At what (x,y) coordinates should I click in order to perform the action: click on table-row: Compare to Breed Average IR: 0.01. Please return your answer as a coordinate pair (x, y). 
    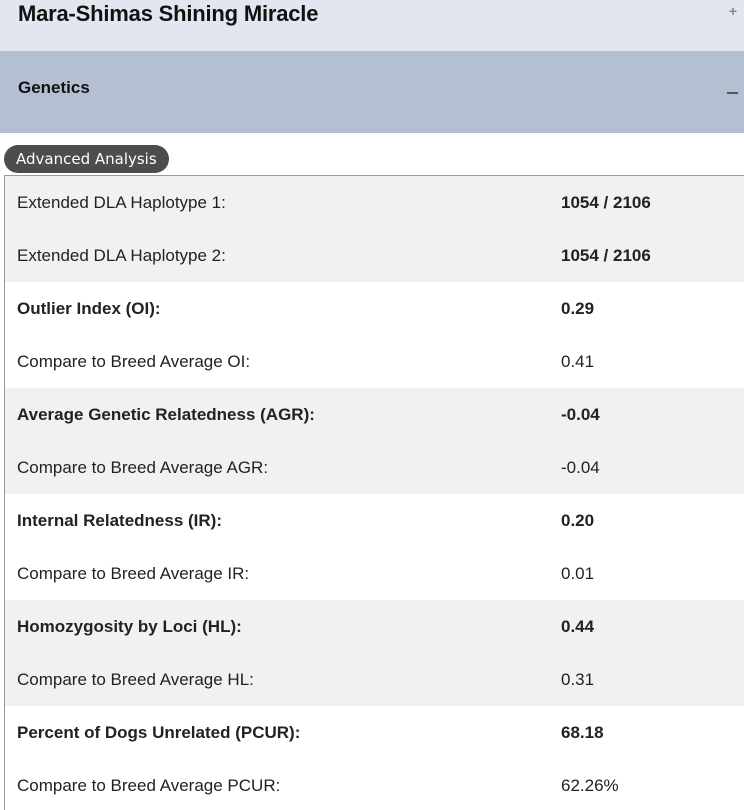
    Looking at the image, I should click on (374, 573).